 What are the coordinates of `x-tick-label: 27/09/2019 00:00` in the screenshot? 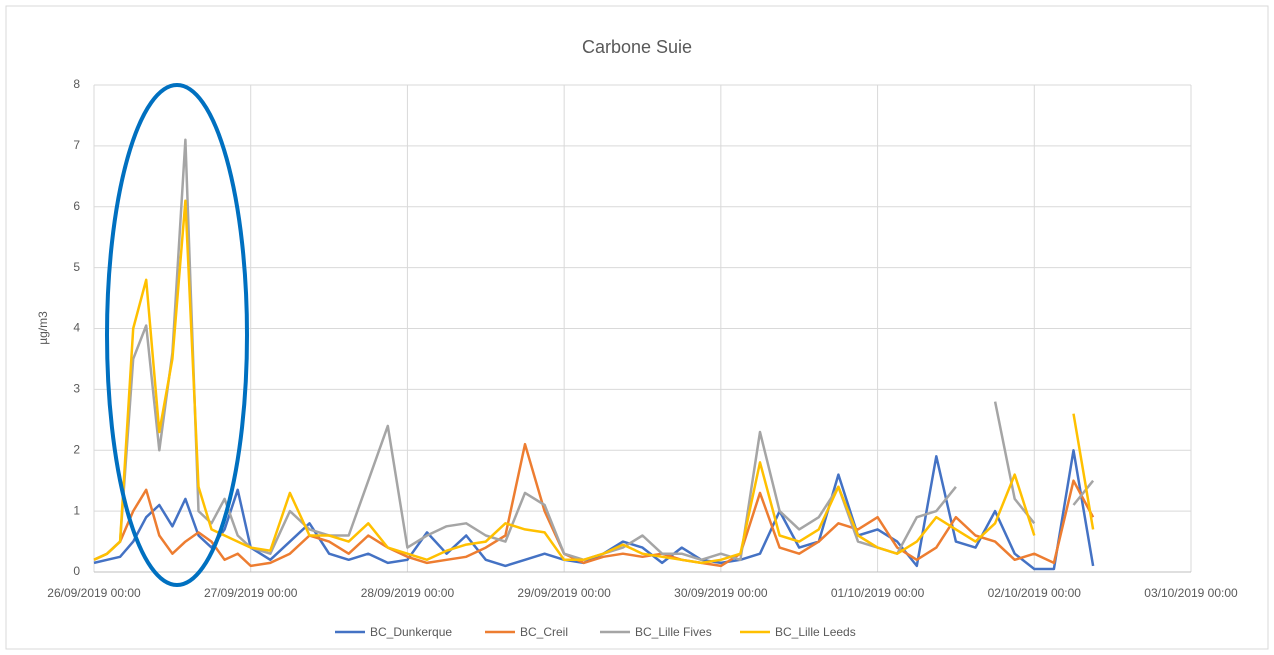 It's located at (251, 593).